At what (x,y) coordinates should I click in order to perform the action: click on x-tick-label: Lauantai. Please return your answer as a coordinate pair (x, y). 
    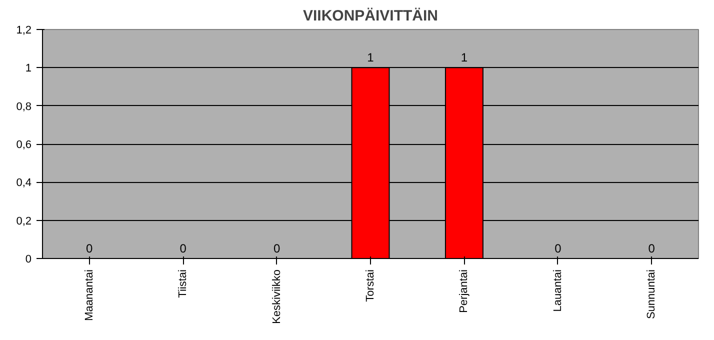
    Looking at the image, I should click on (558, 290).